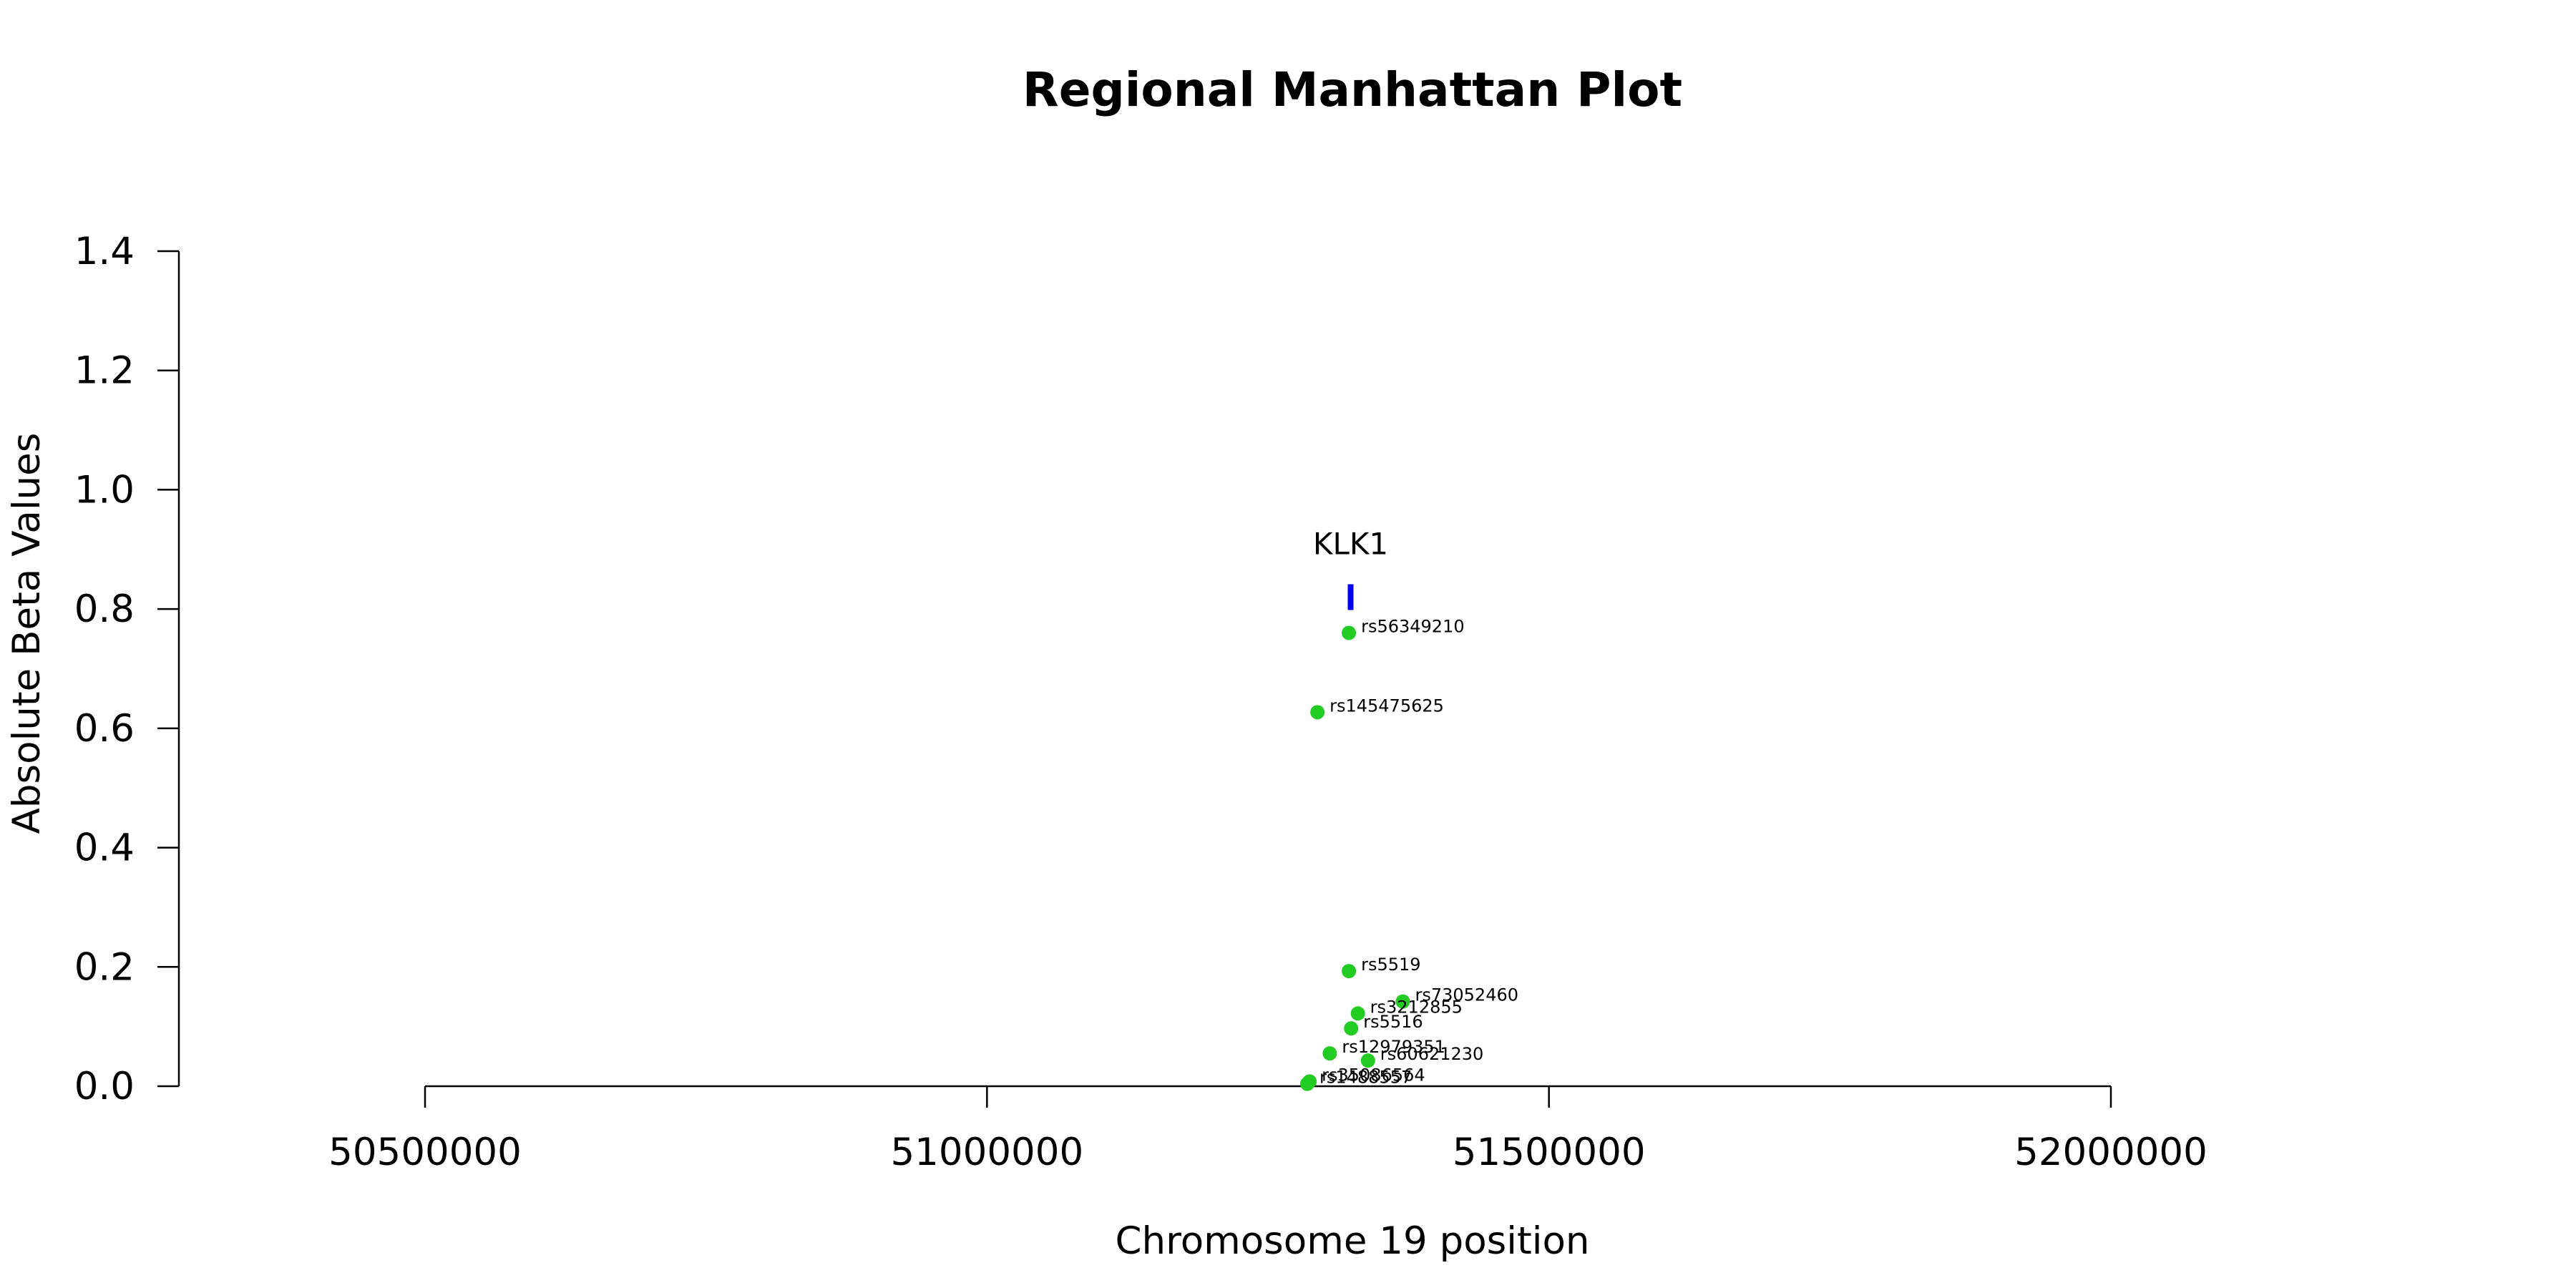  What do you see at coordinates (127, 669) in the screenshot?
I see `y-axis: 0.0 0.2 0.4 0.6 0.8 1.0 1.2 1.4` at bounding box center [127, 669].